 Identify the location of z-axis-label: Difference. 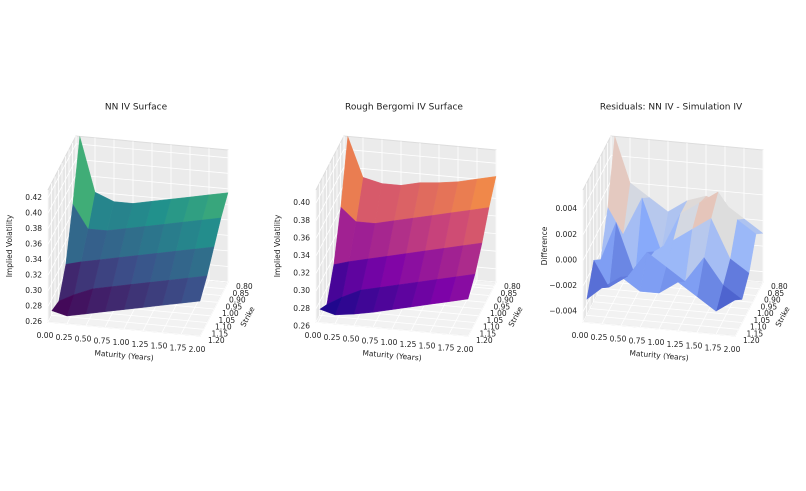
(544, 245).